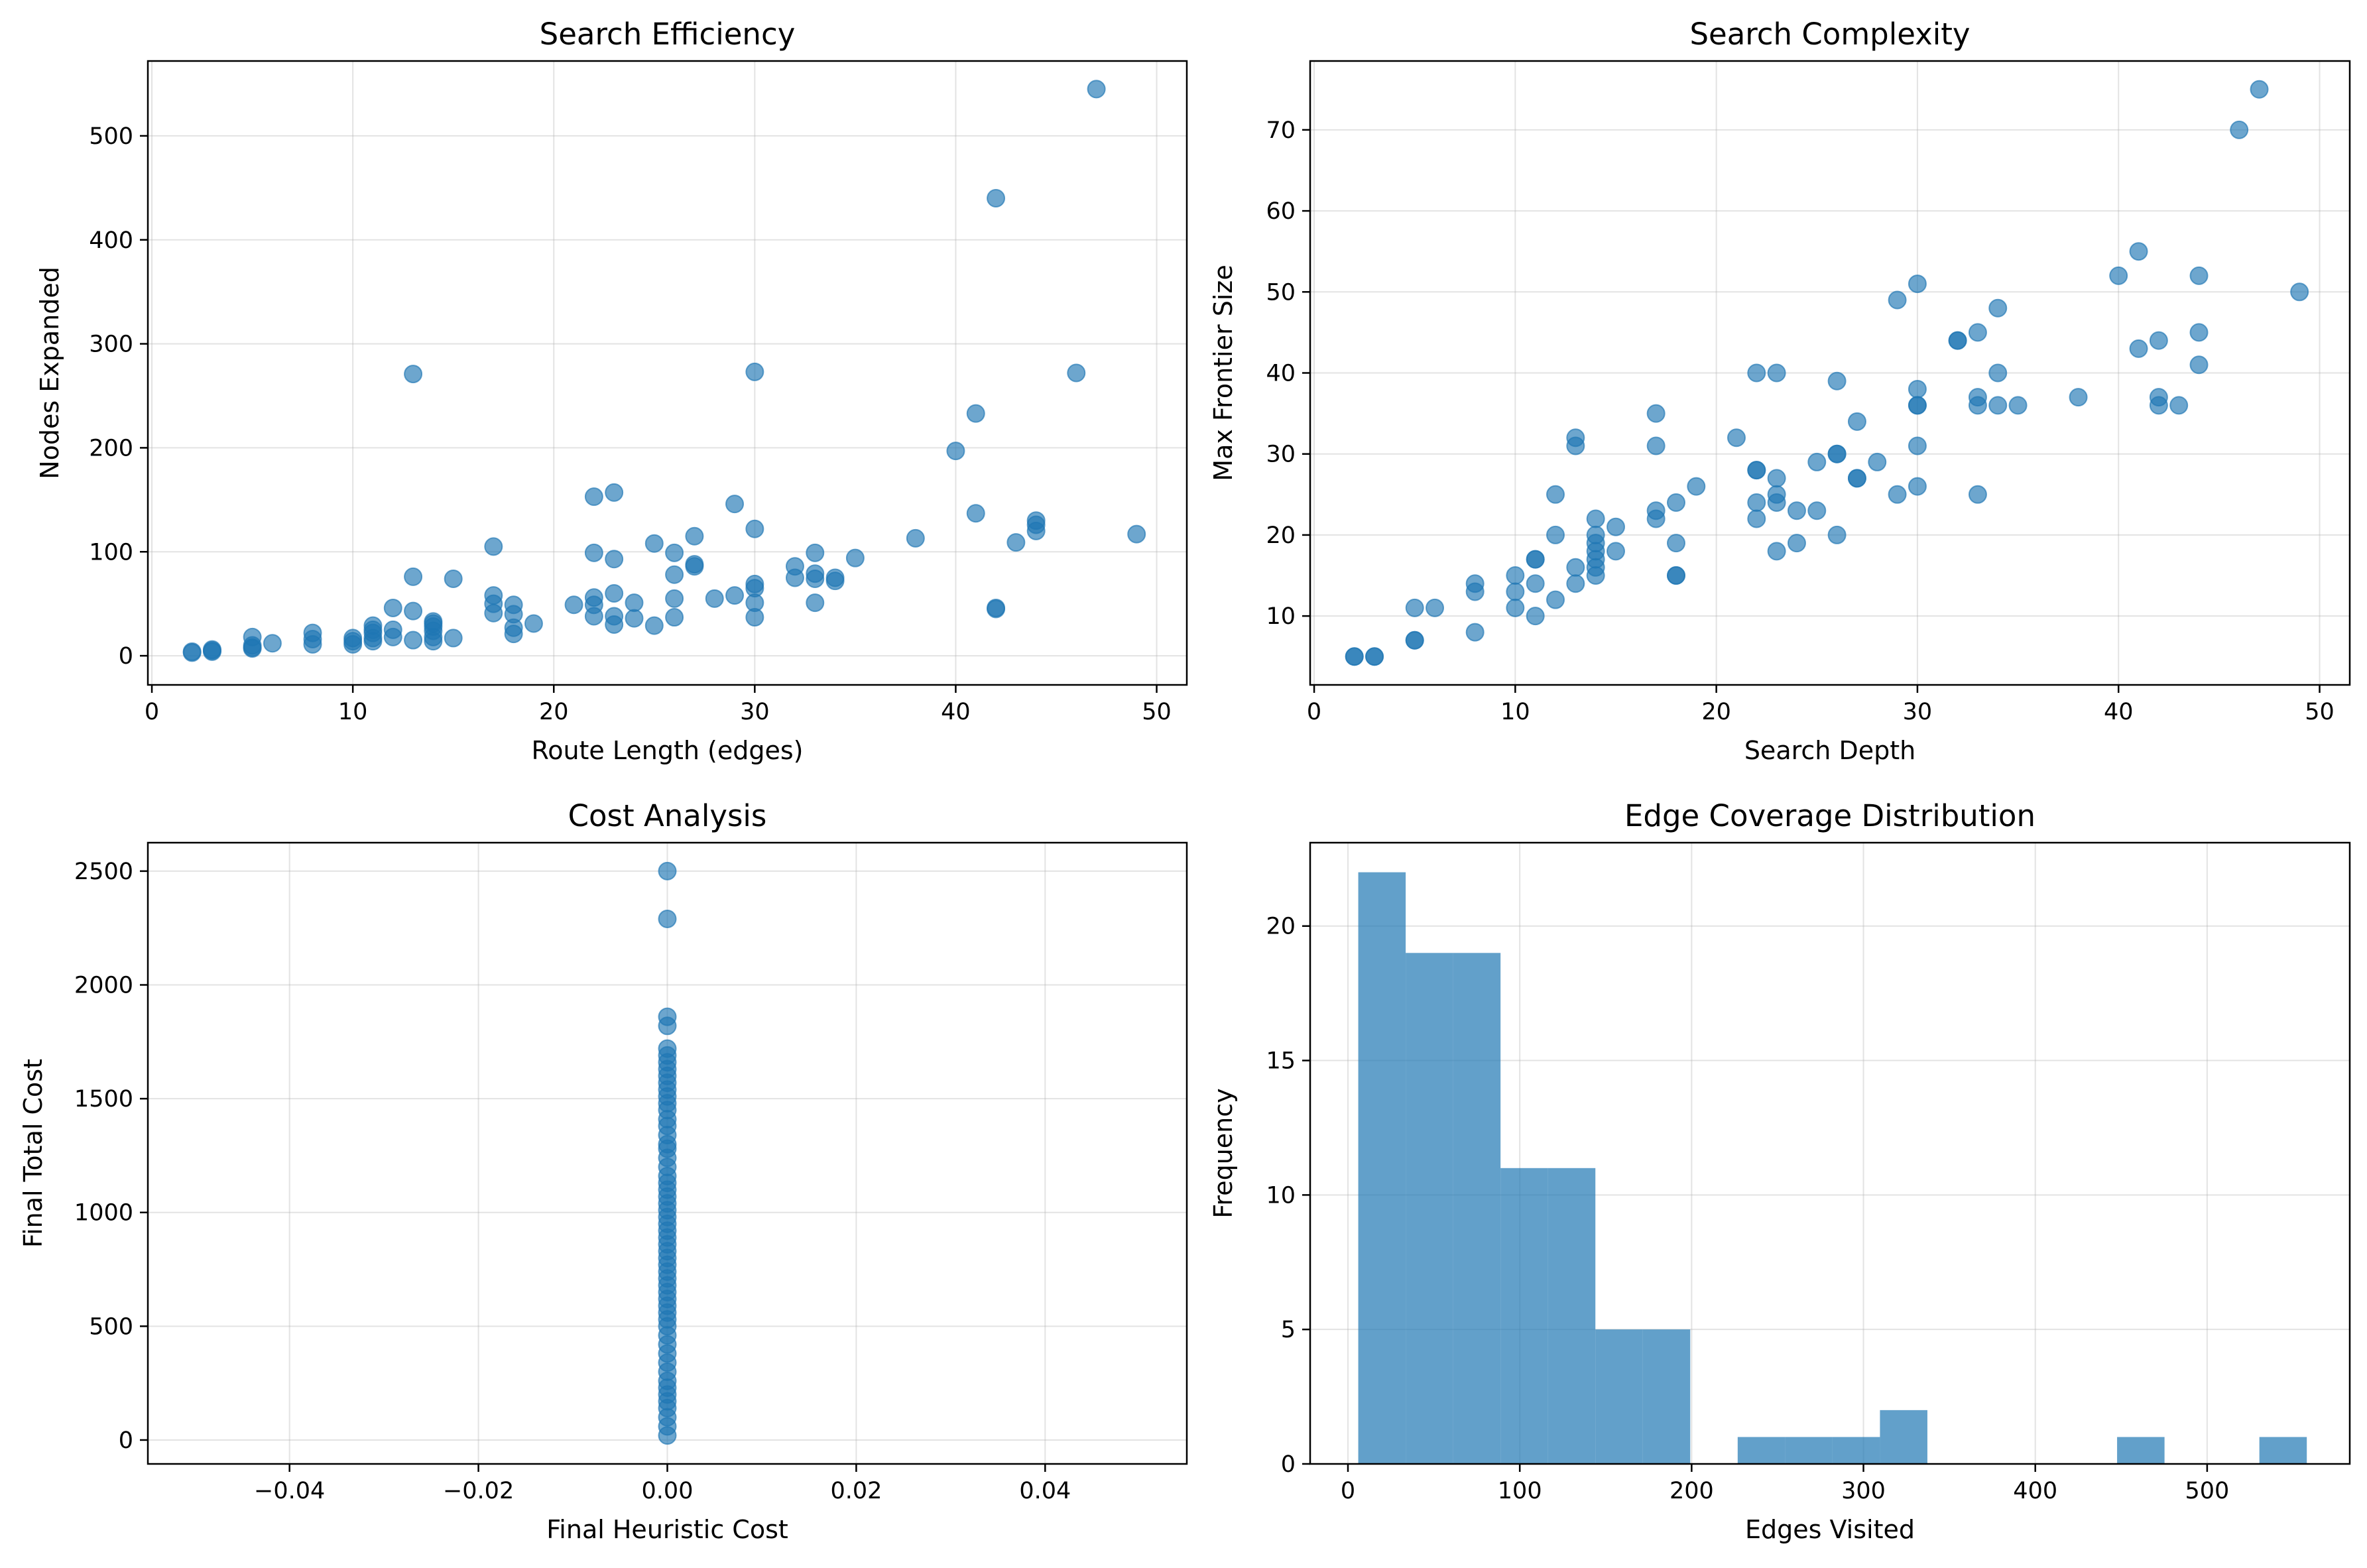 The image size is (2367, 1568). Describe the element at coordinates (856, 1491) in the screenshot. I see `x-tick-label: 0.02` at that location.